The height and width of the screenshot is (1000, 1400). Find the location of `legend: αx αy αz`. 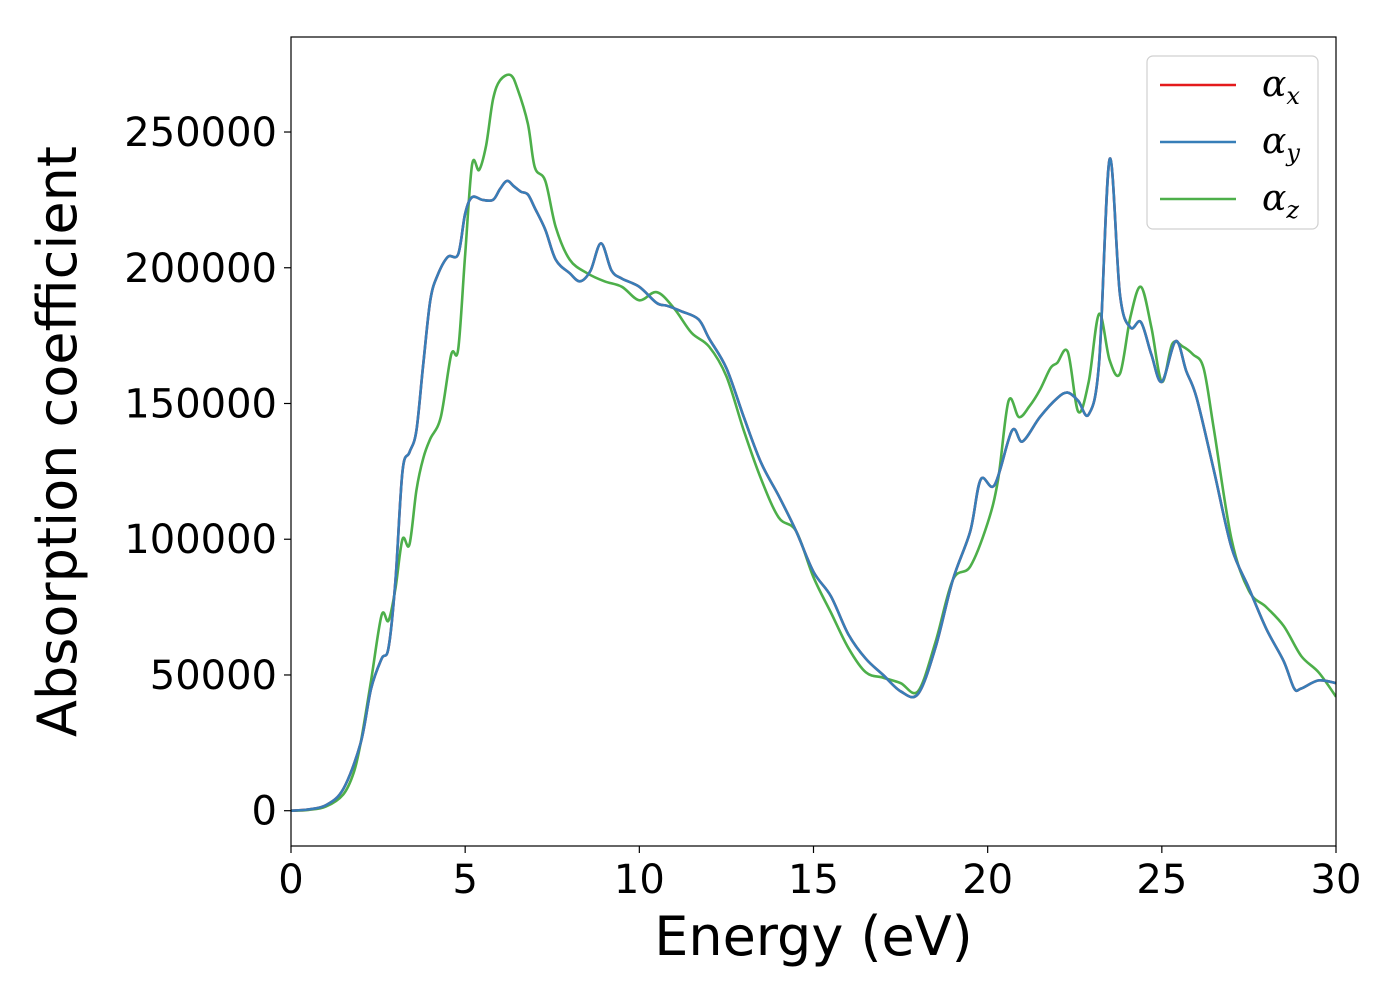

legend: αx αy αz is located at coordinates (1232, 142).